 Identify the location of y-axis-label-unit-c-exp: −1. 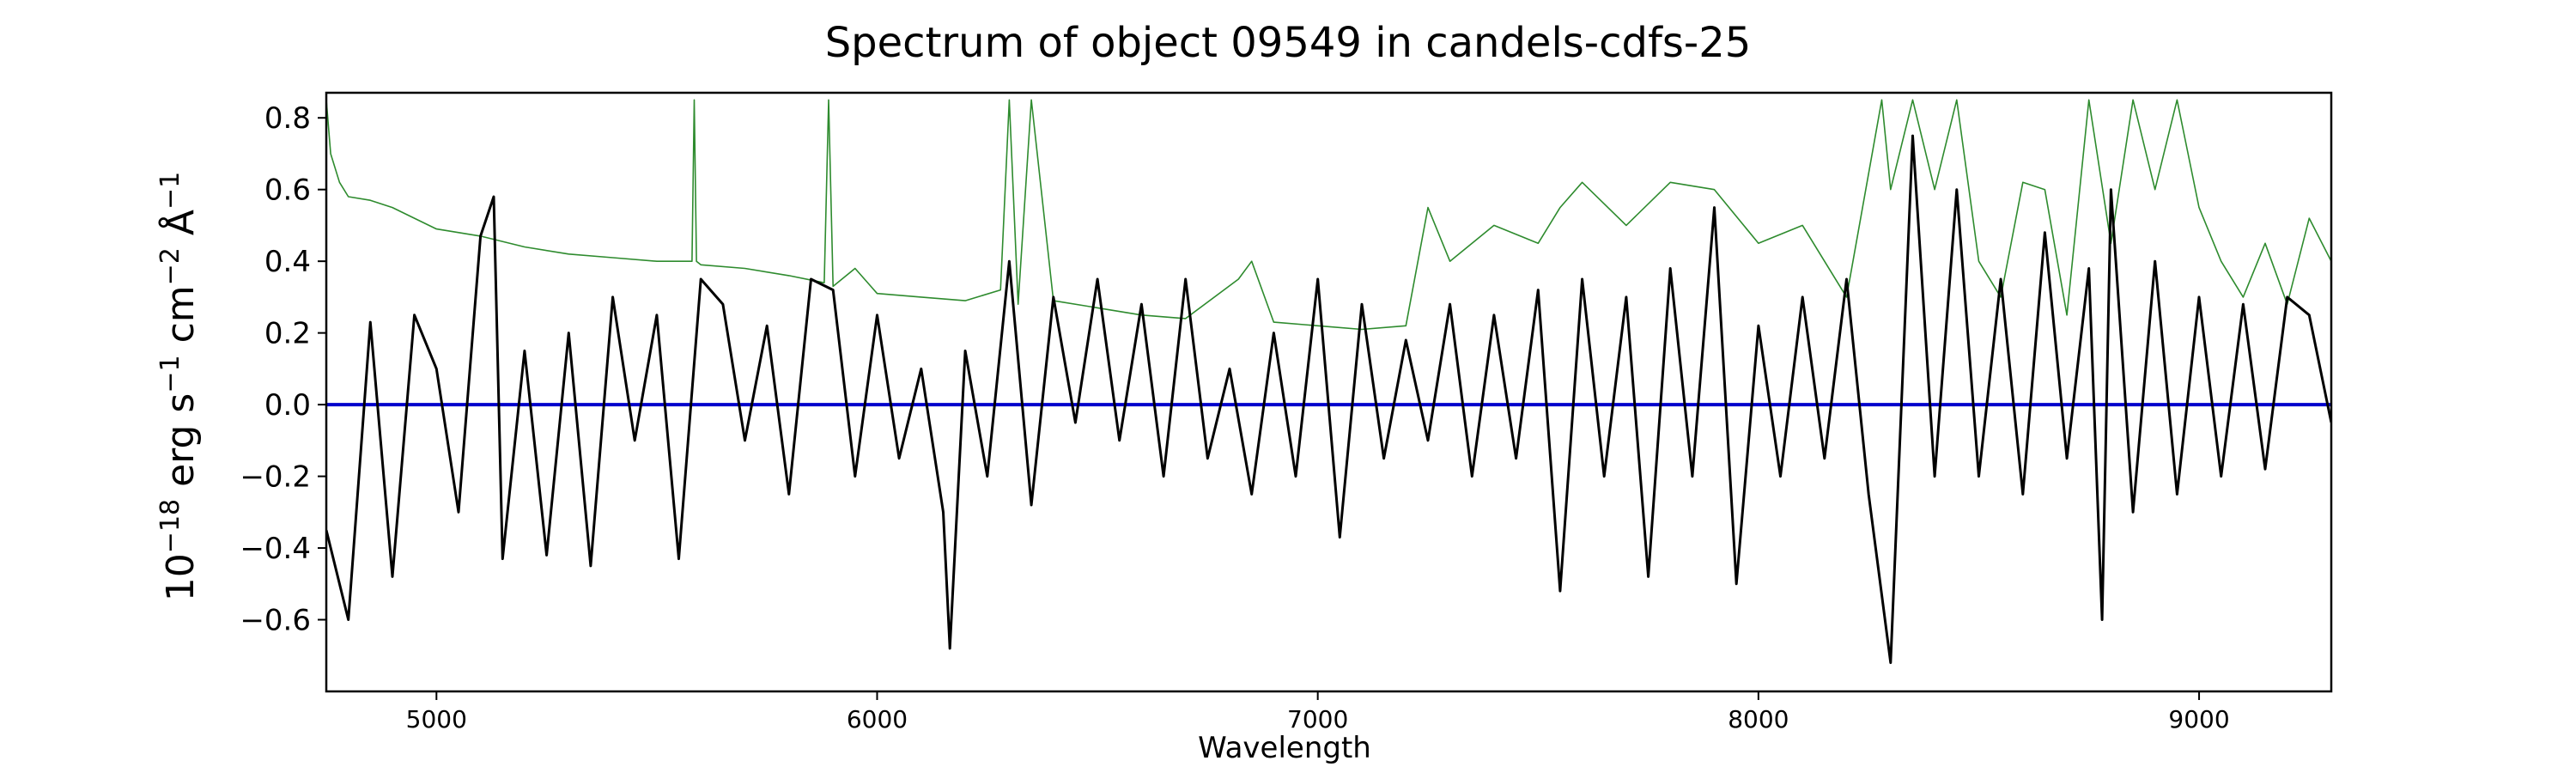
(170, 191).